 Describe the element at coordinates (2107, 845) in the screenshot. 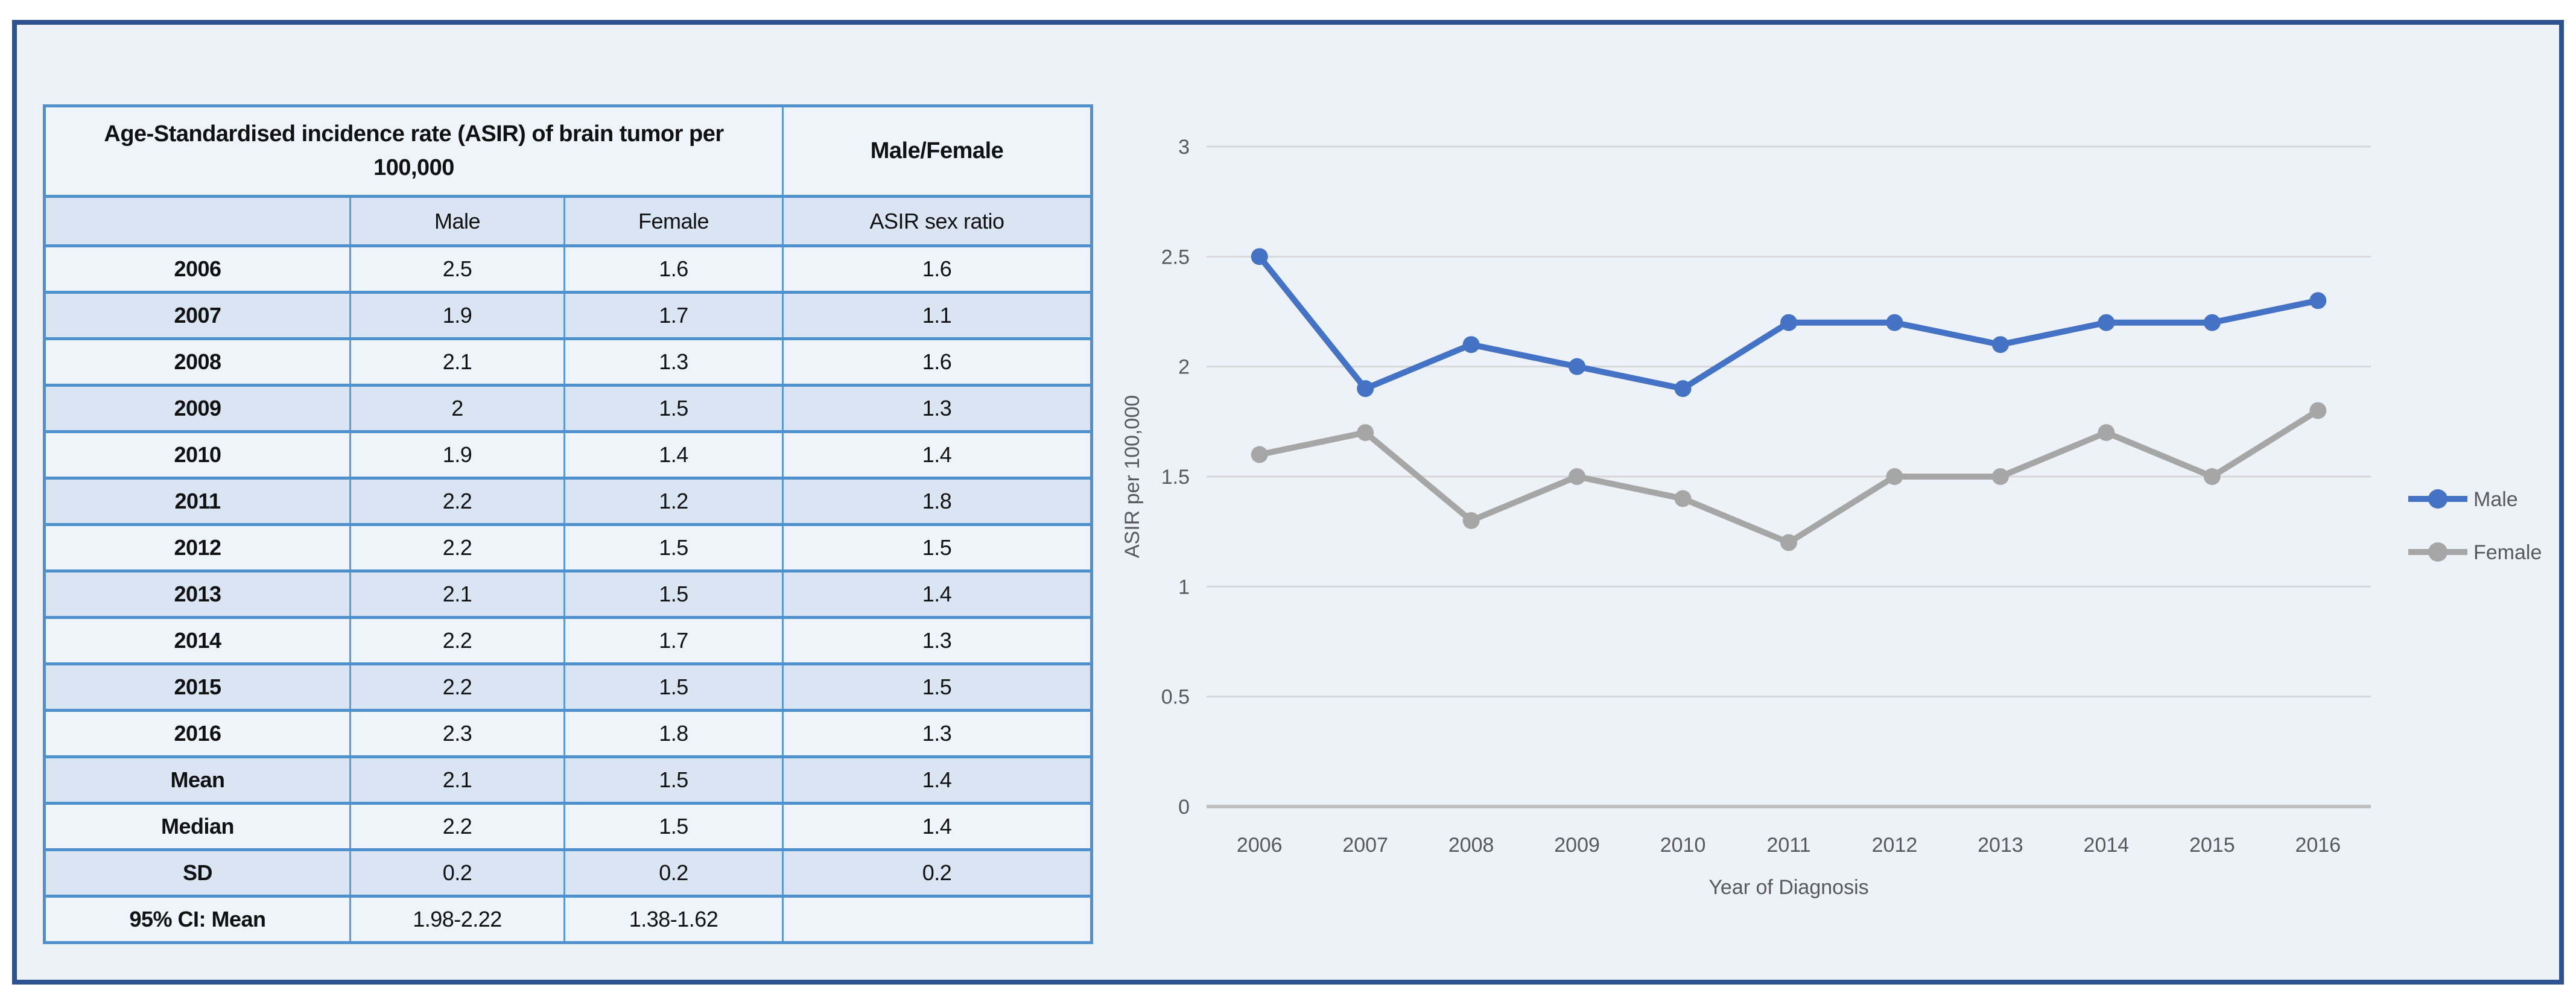

I see `x-tick-label: 2014` at that location.